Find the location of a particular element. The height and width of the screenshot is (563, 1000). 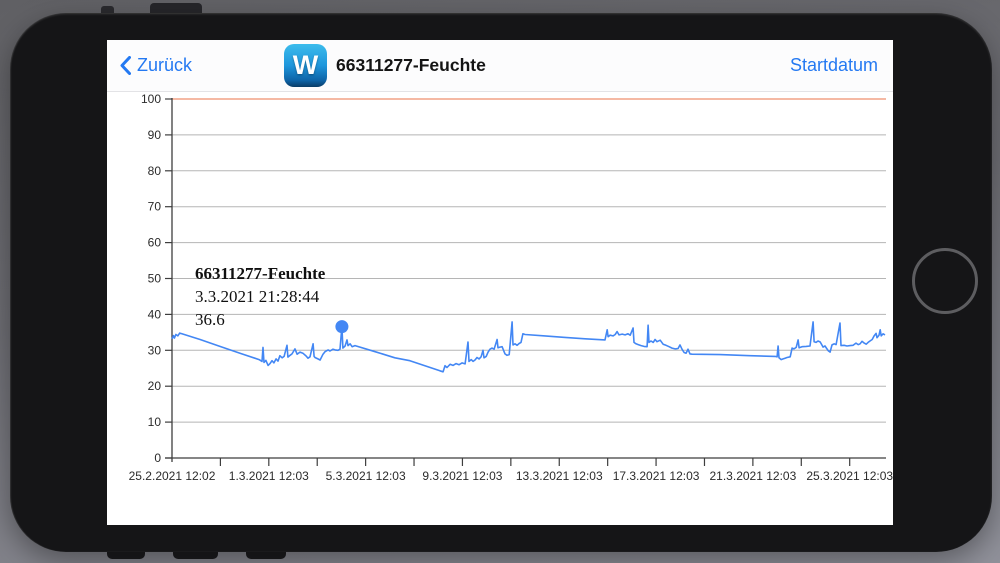

svg-text: 1.3.2021 12:03 is located at coordinates (269, 476).